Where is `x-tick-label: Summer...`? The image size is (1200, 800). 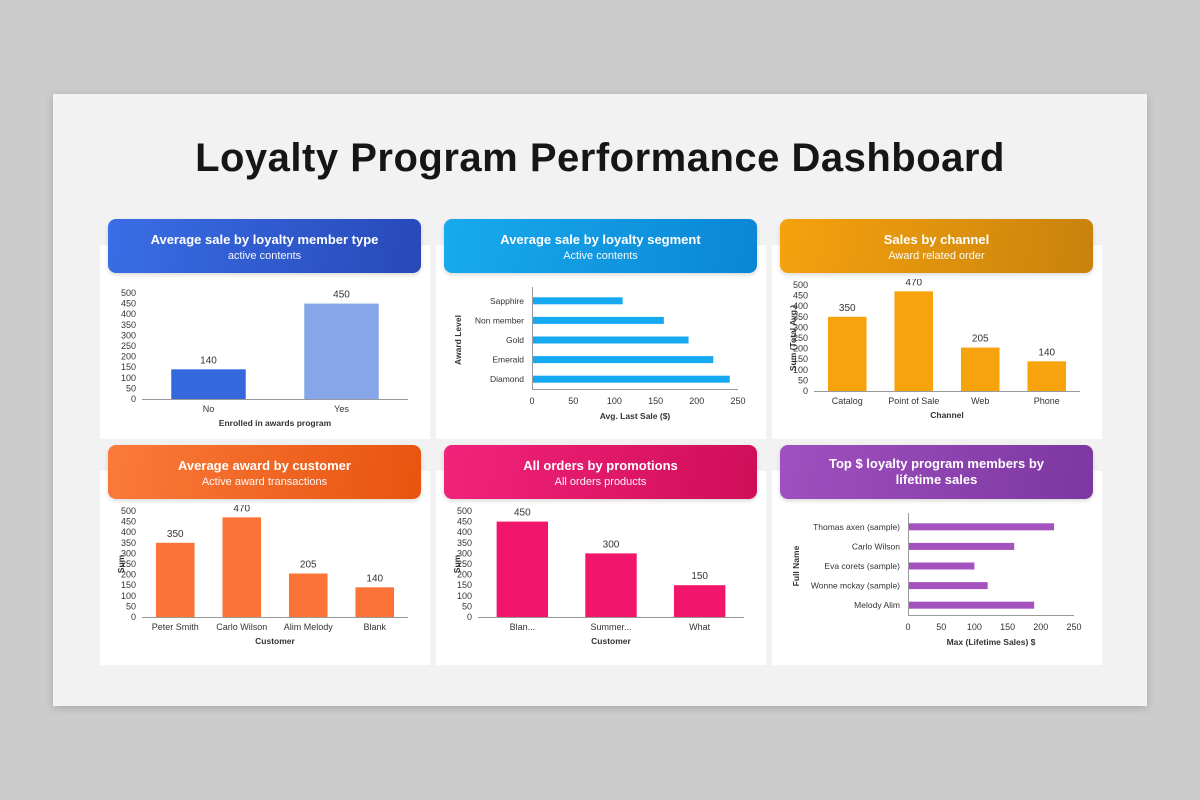 x-tick-label: Summer... is located at coordinates (610, 627).